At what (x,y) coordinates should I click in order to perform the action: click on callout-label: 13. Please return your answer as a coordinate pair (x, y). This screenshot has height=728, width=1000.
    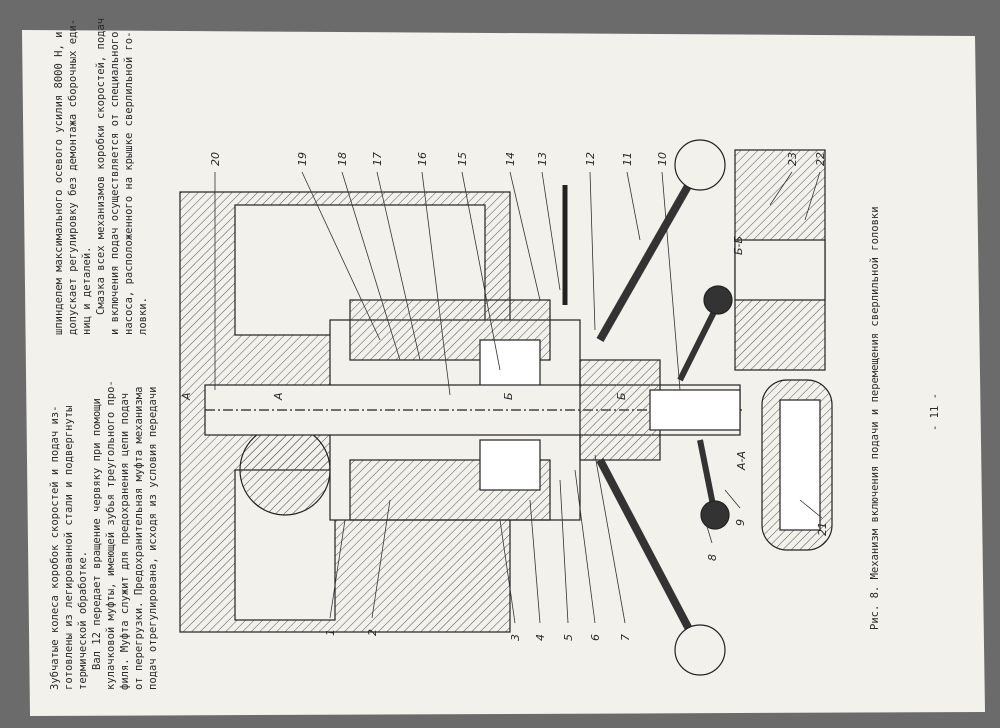
    Looking at the image, I should click on (542, 159).